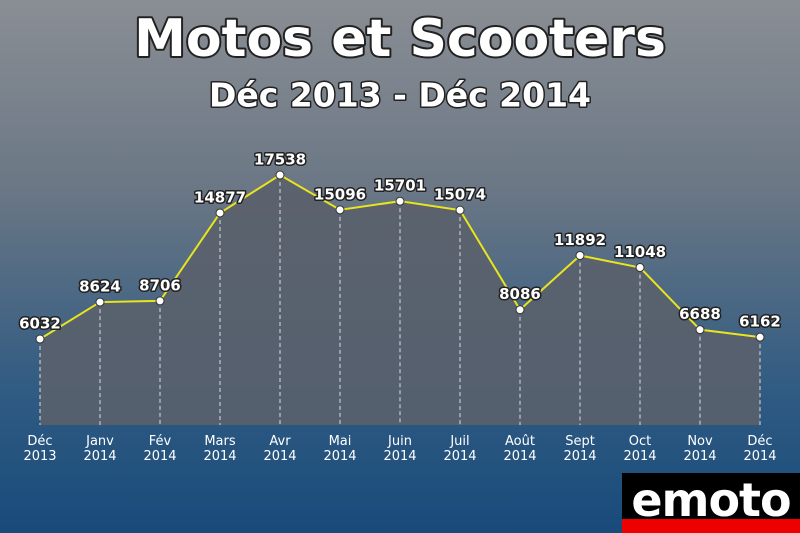 The image size is (800, 533). I want to click on x-tick-label: Juil 2014, so click(460, 449).